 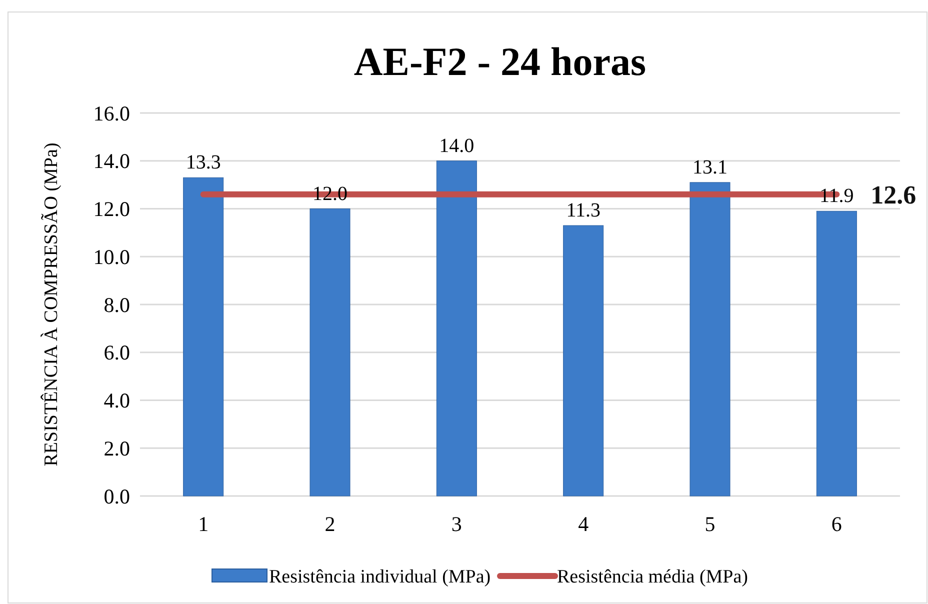 What do you see at coordinates (330, 524) in the screenshot?
I see `x-tick-label: 2` at bounding box center [330, 524].